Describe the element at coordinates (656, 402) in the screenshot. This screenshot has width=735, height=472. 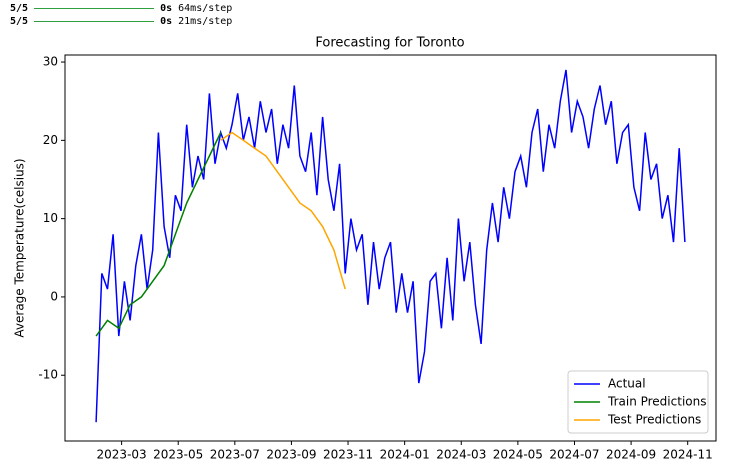
I see `legend-label: Train Predictions` at that location.